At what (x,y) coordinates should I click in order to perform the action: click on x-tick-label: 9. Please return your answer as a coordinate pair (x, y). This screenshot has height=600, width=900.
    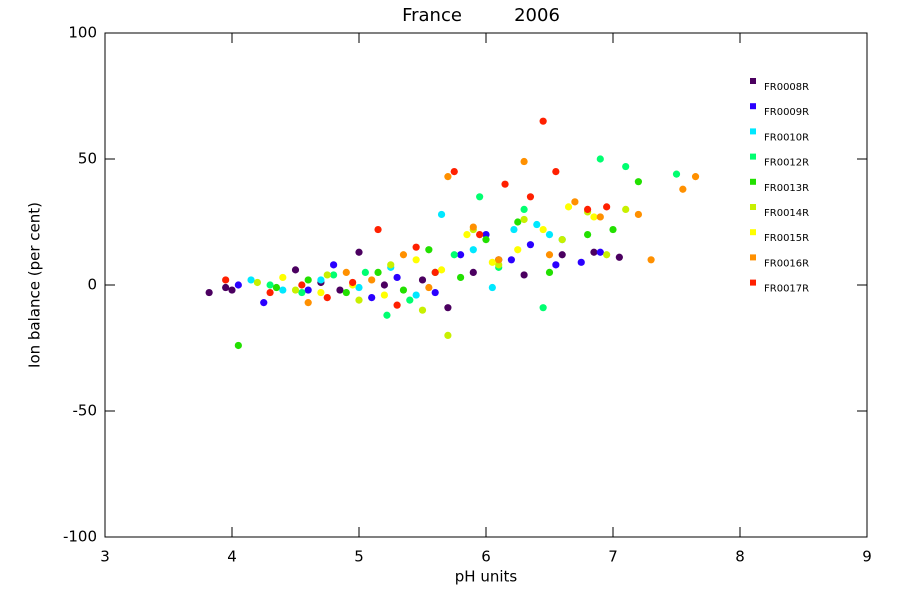
    Looking at the image, I should click on (867, 557).